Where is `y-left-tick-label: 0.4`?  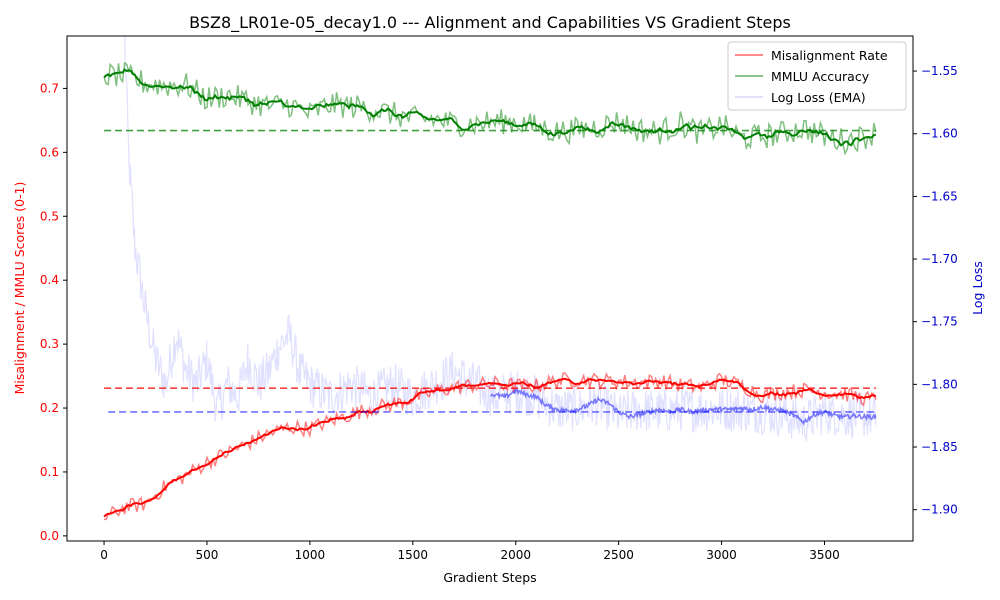
y-left-tick-label: 0.4 is located at coordinates (49, 280).